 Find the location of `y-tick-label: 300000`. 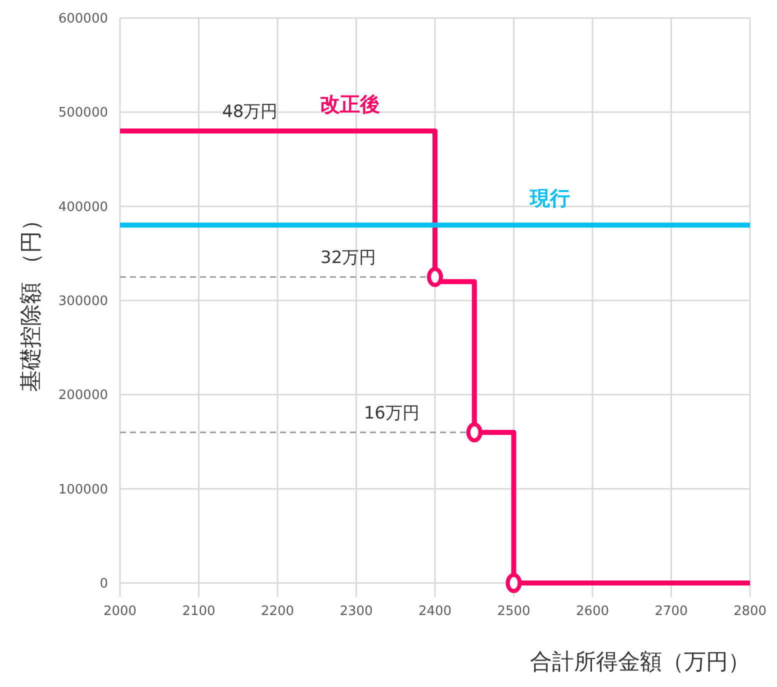

y-tick-label: 300000 is located at coordinates (83, 302).